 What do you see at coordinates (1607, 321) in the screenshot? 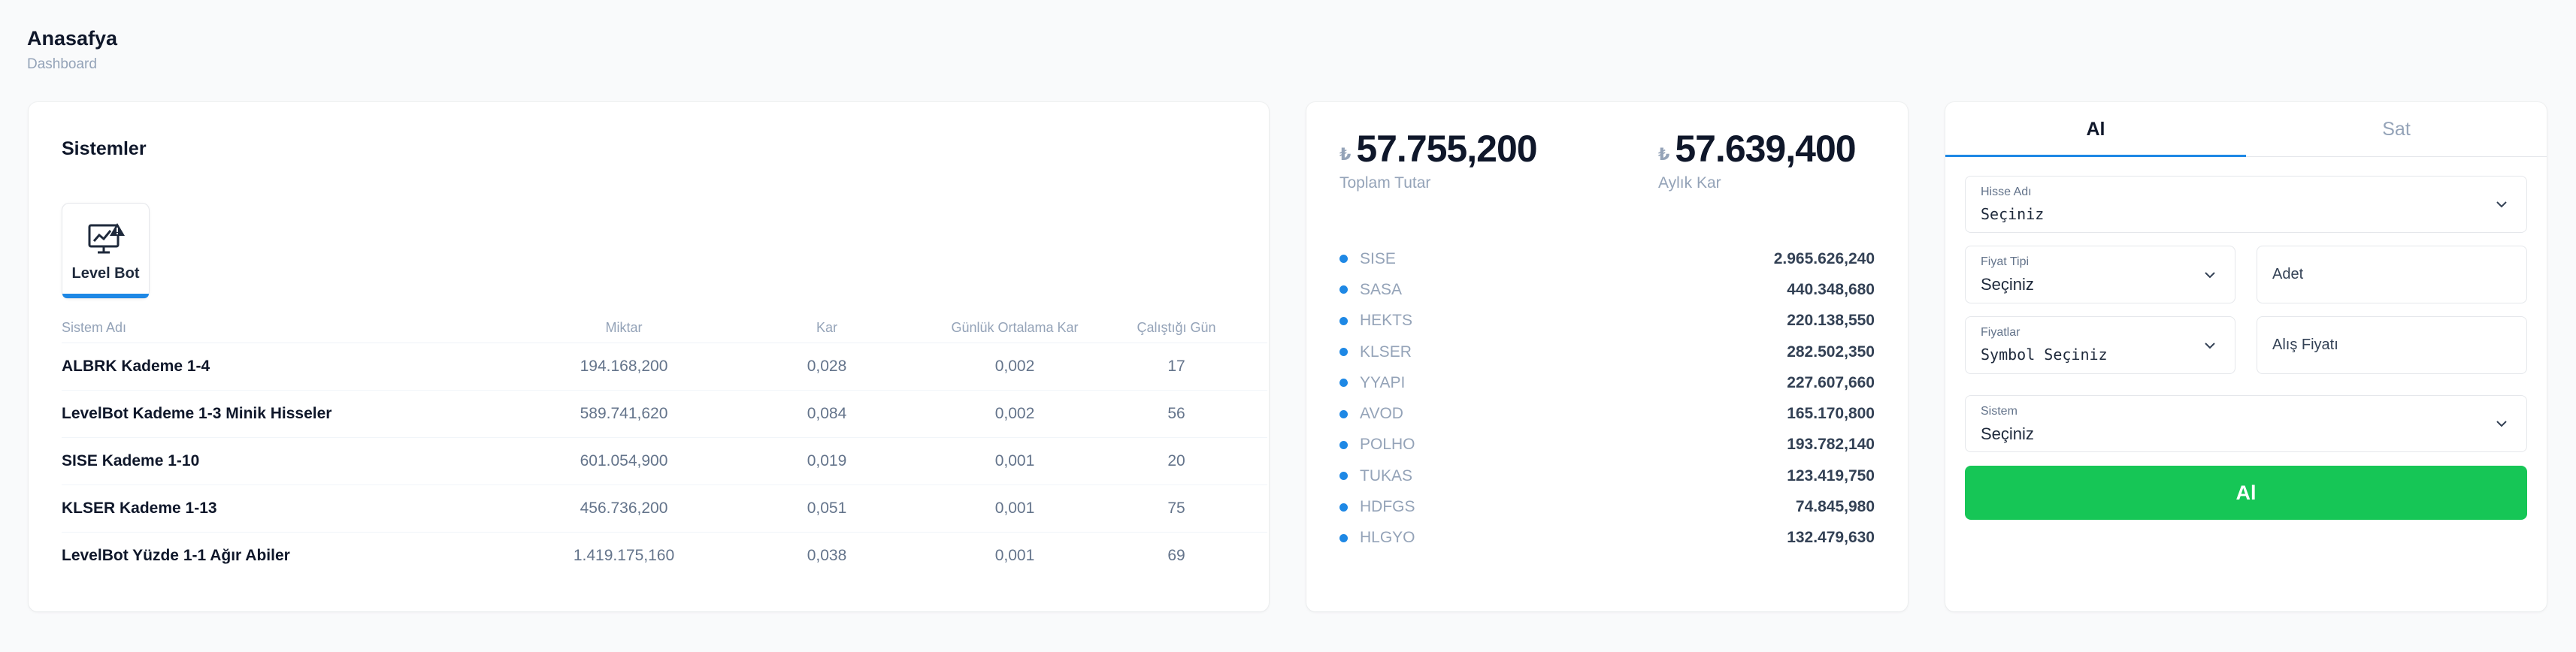
I see `list-item: HEKTS 220.138,550` at bounding box center [1607, 321].